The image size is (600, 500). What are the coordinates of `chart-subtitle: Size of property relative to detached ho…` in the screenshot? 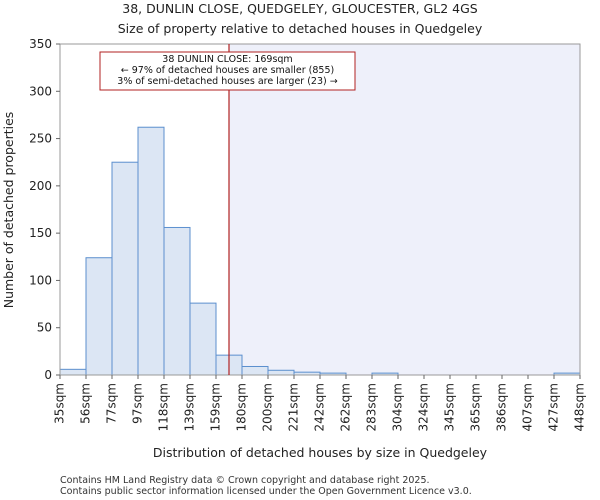 It's located at (300, 28).